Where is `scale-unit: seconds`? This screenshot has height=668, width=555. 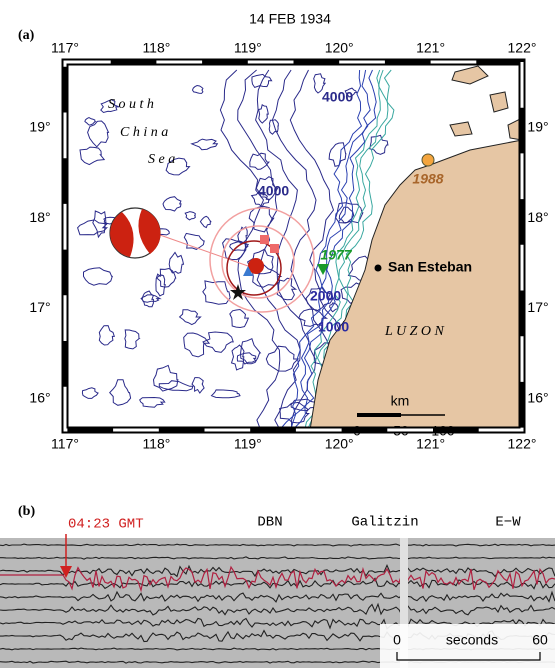 scale-unit: seconds is located at coordinates (472, 640).